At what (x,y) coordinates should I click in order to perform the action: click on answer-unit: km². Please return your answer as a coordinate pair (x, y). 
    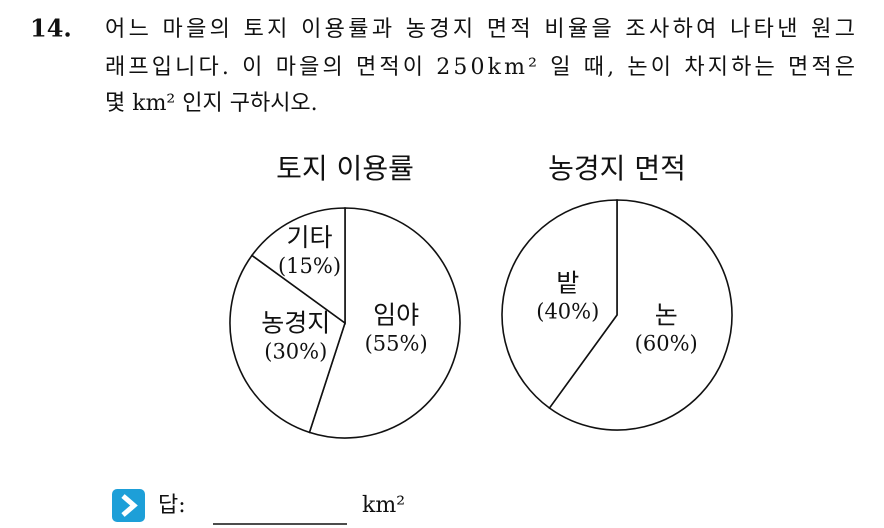
    Looking at the image, I should click on (383, 505).